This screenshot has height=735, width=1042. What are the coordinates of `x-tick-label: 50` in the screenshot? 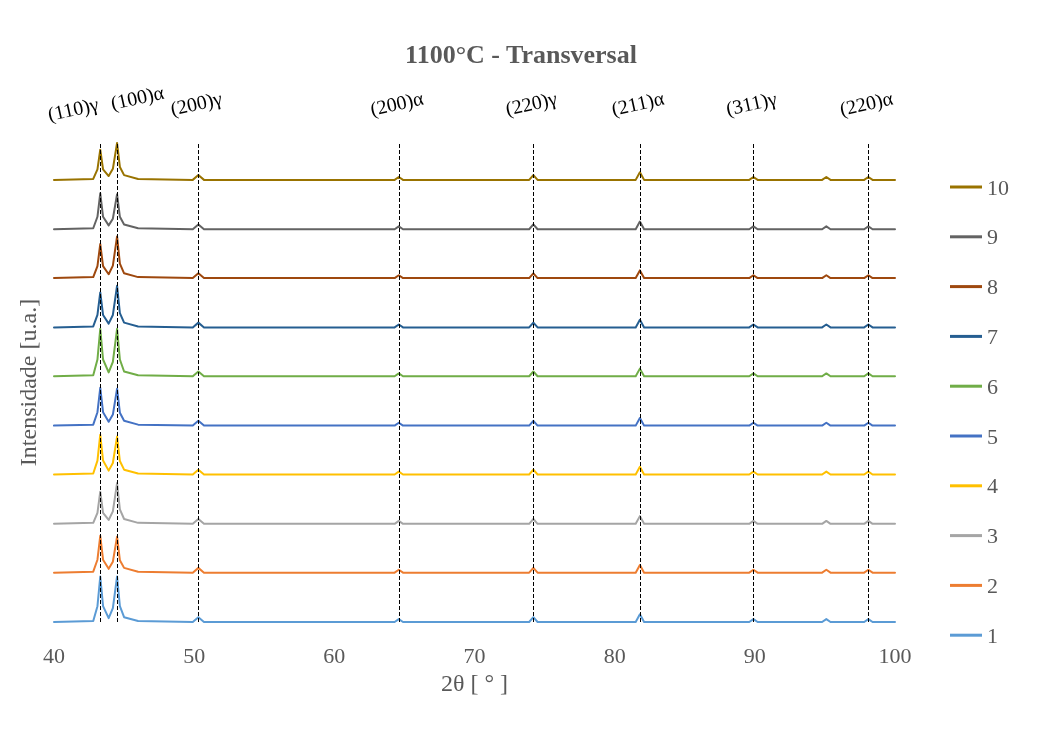 It's located at (194, 655).